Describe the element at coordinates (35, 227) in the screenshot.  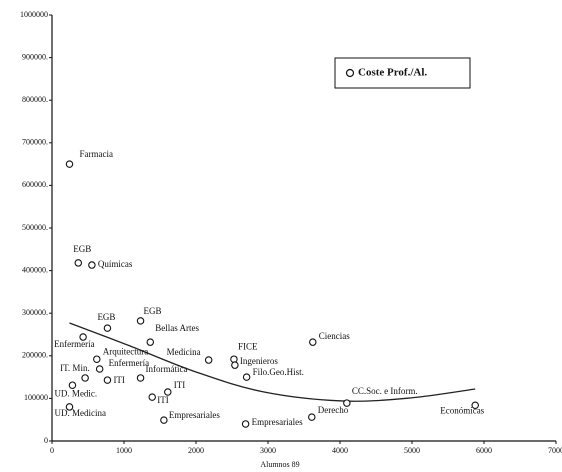
I see `y-tick-label: 500000.` at that location.